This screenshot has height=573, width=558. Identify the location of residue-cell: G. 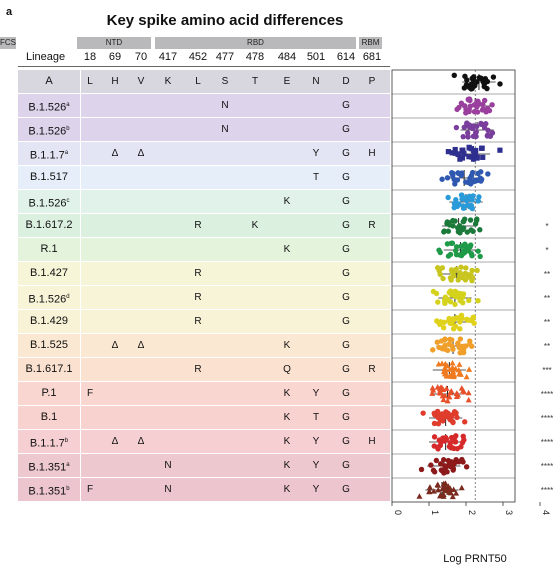
(346, 369).